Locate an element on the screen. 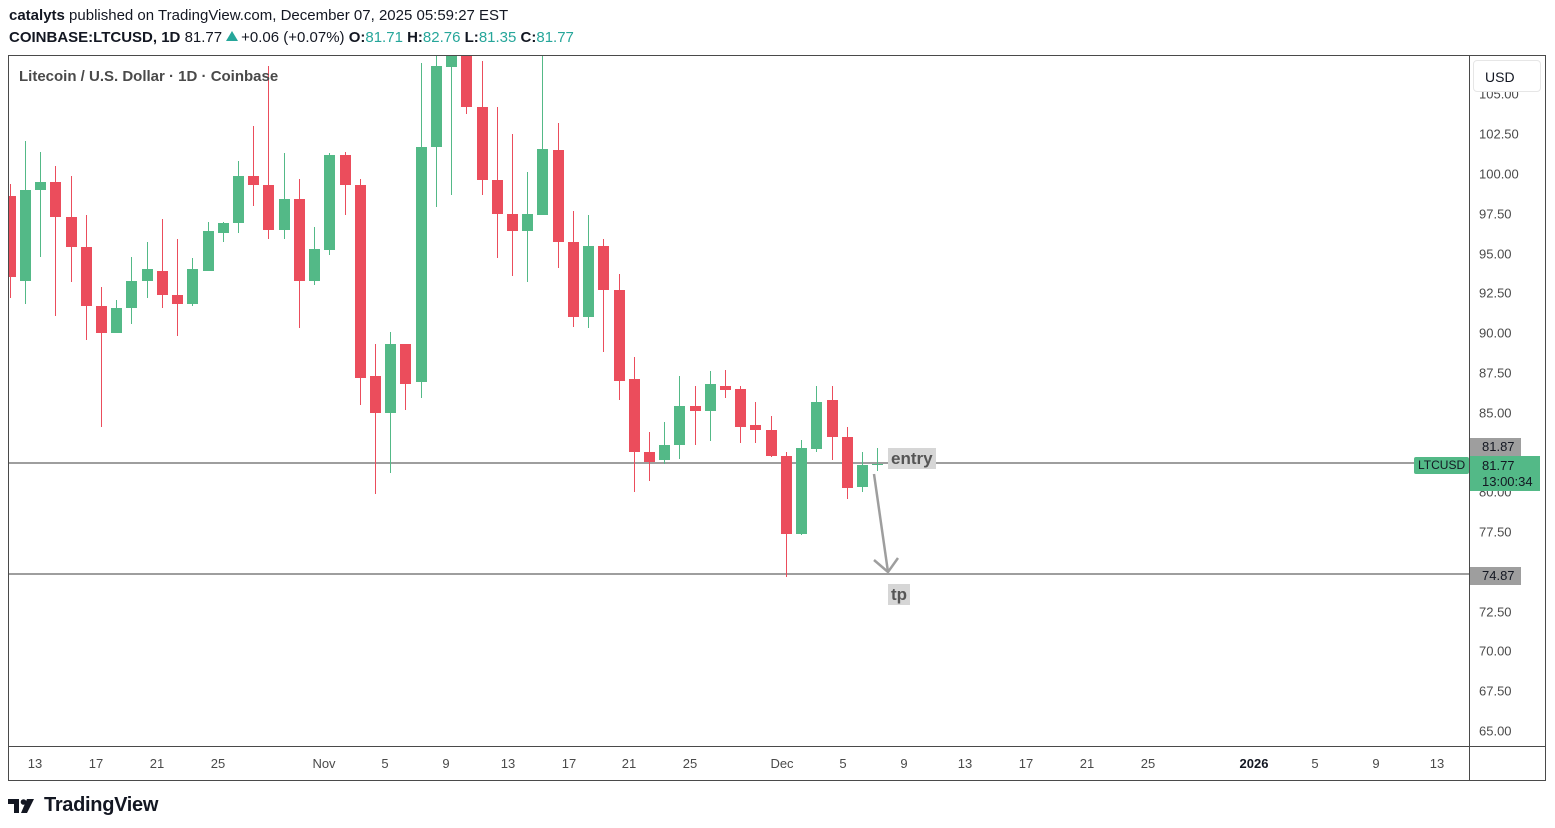  close-label: C: is located at coordinates (528, 37).